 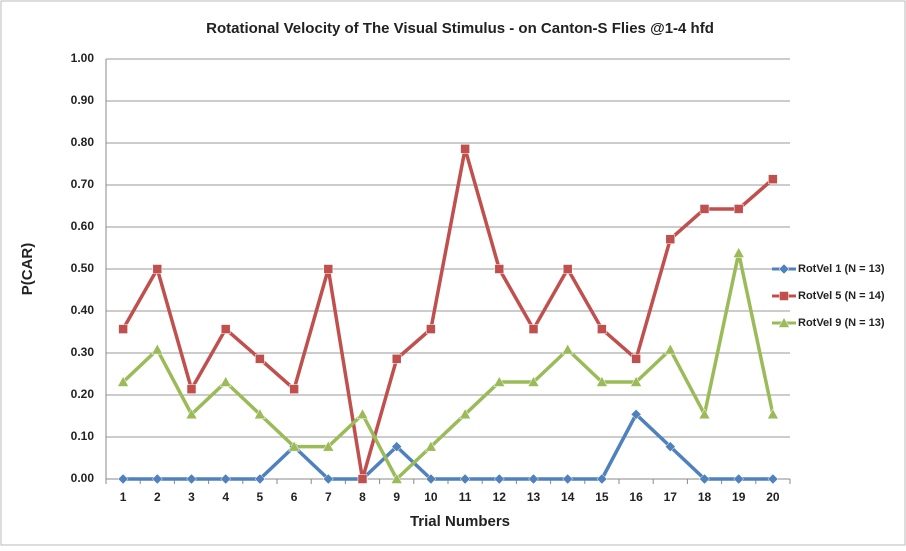 What do you see at coordinates (83, 436) in the screenshot?
I see `y-tick-label: 0.10` at bounding box center [83, 436].